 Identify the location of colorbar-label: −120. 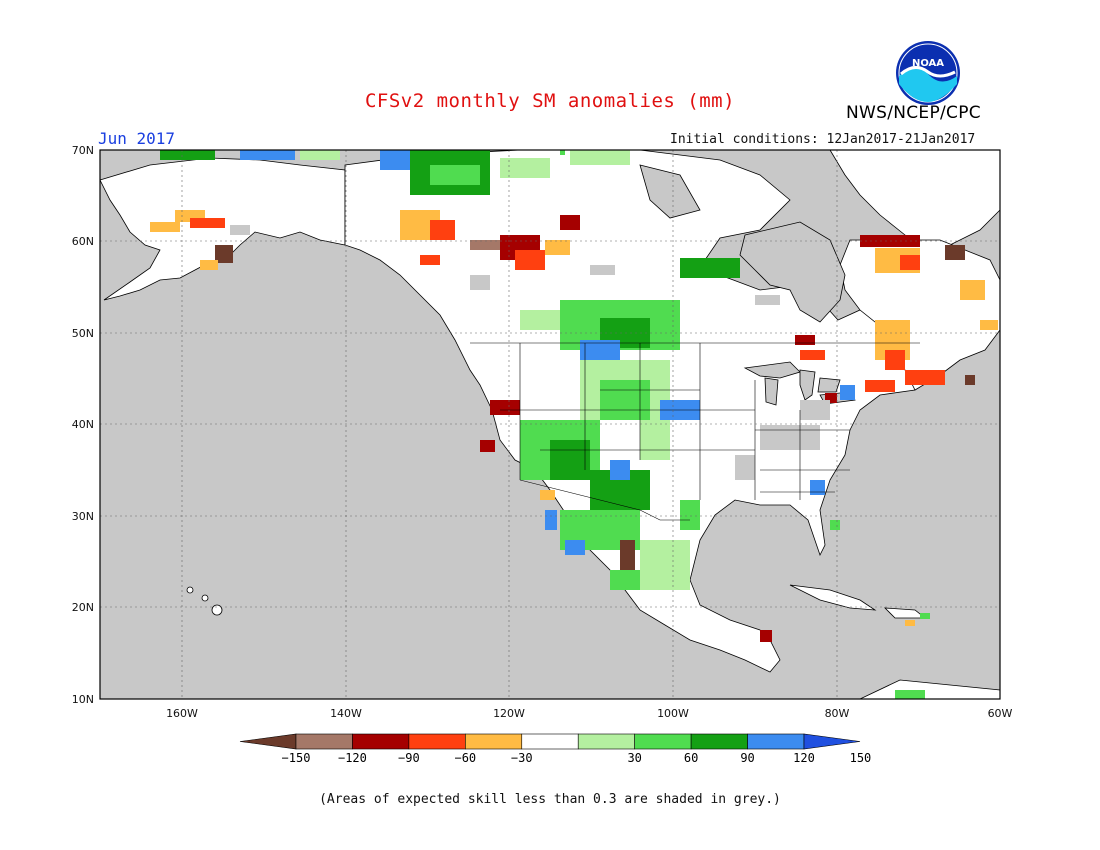
(352, 758).